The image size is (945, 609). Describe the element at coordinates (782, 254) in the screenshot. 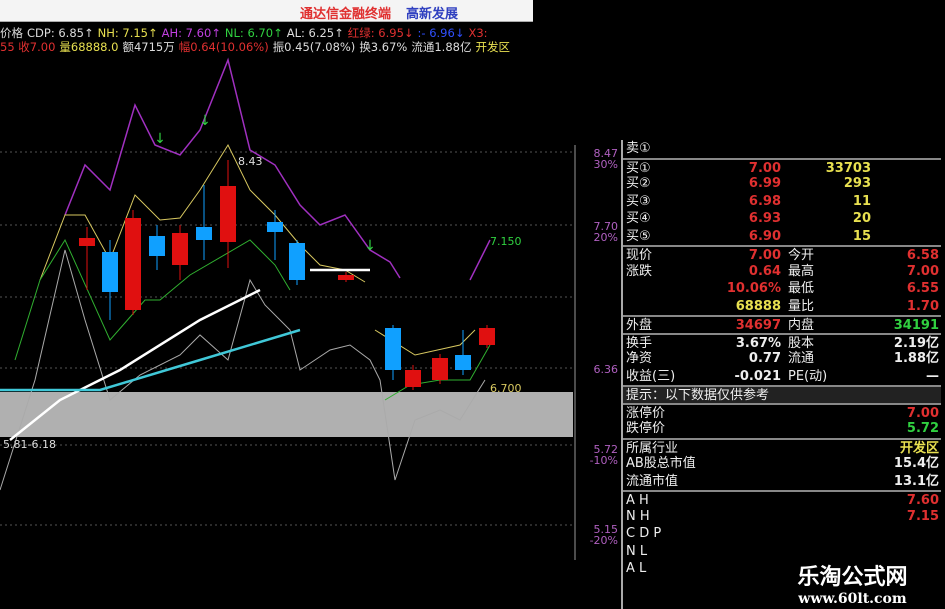

I see `stat-row: 现价 7.00 今开 6.58` at that location.